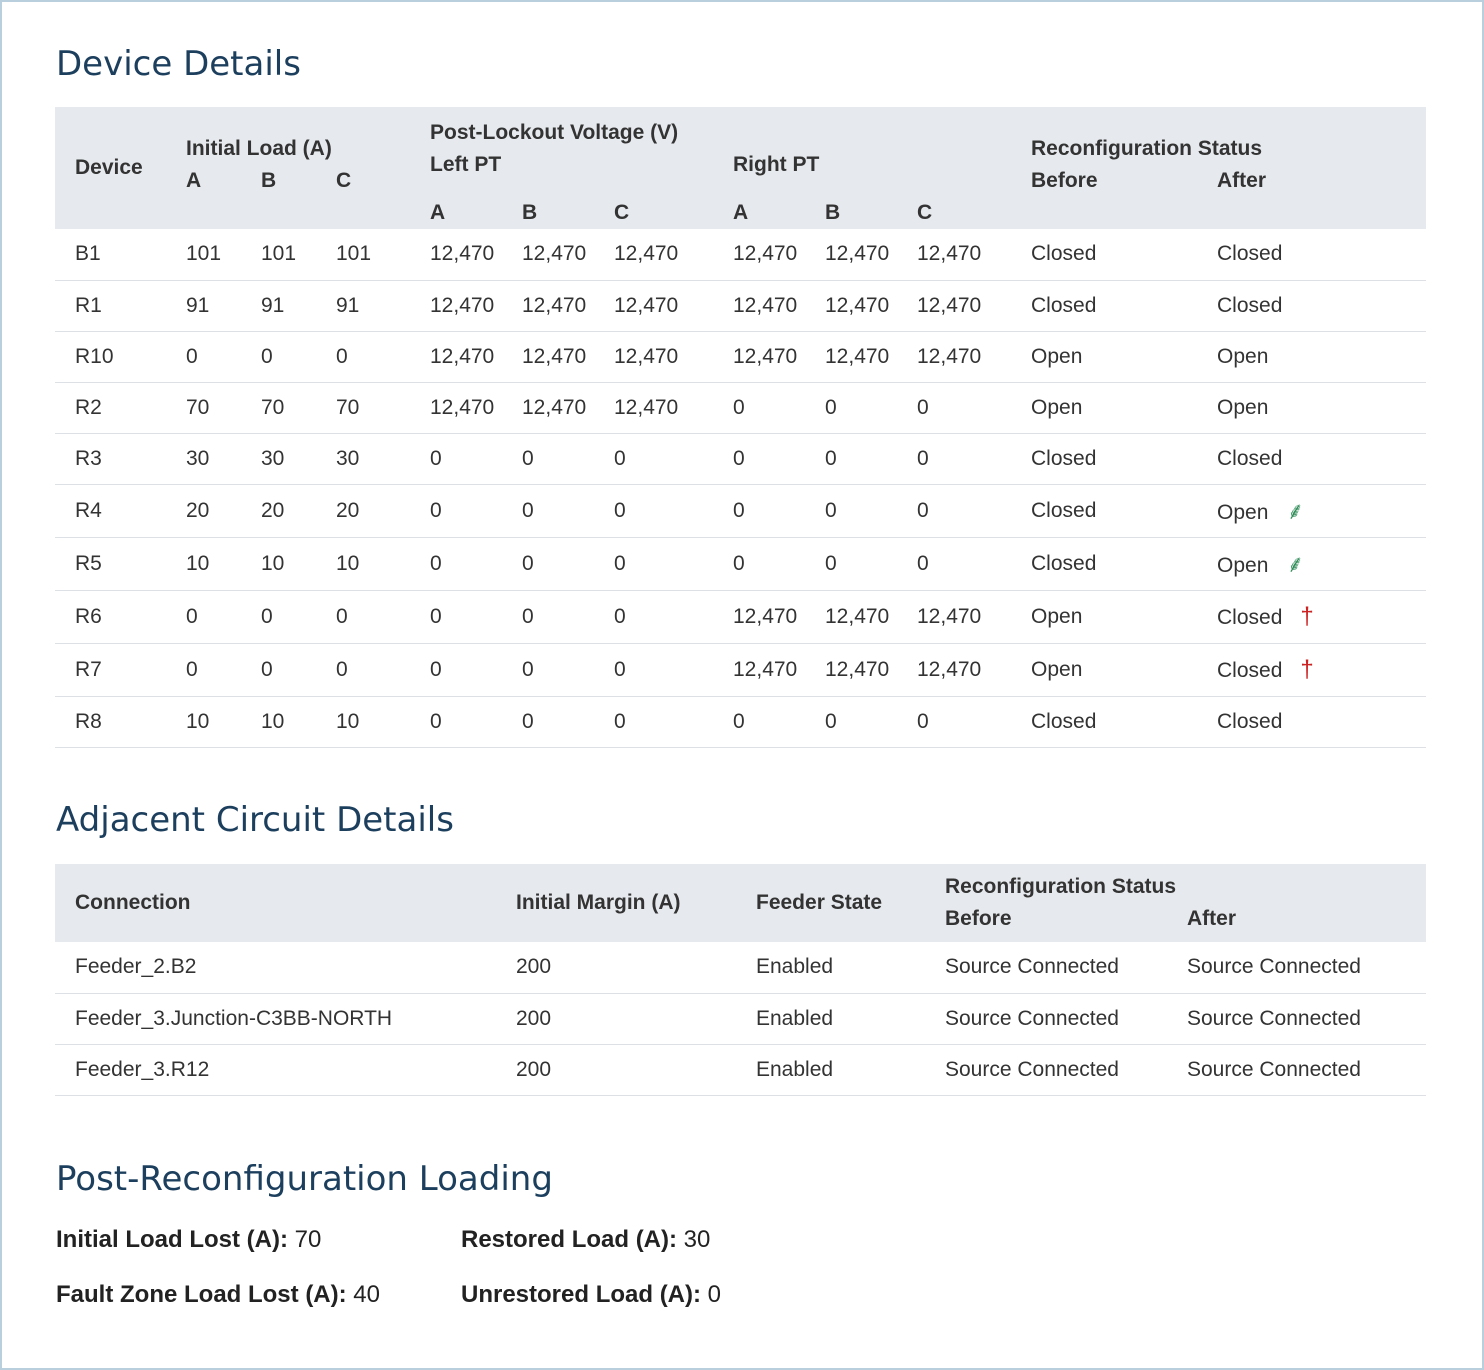 The height and width of the screenshot is (1370, 1484). I want to click on load-c-cell: 101, so click(383, 254).